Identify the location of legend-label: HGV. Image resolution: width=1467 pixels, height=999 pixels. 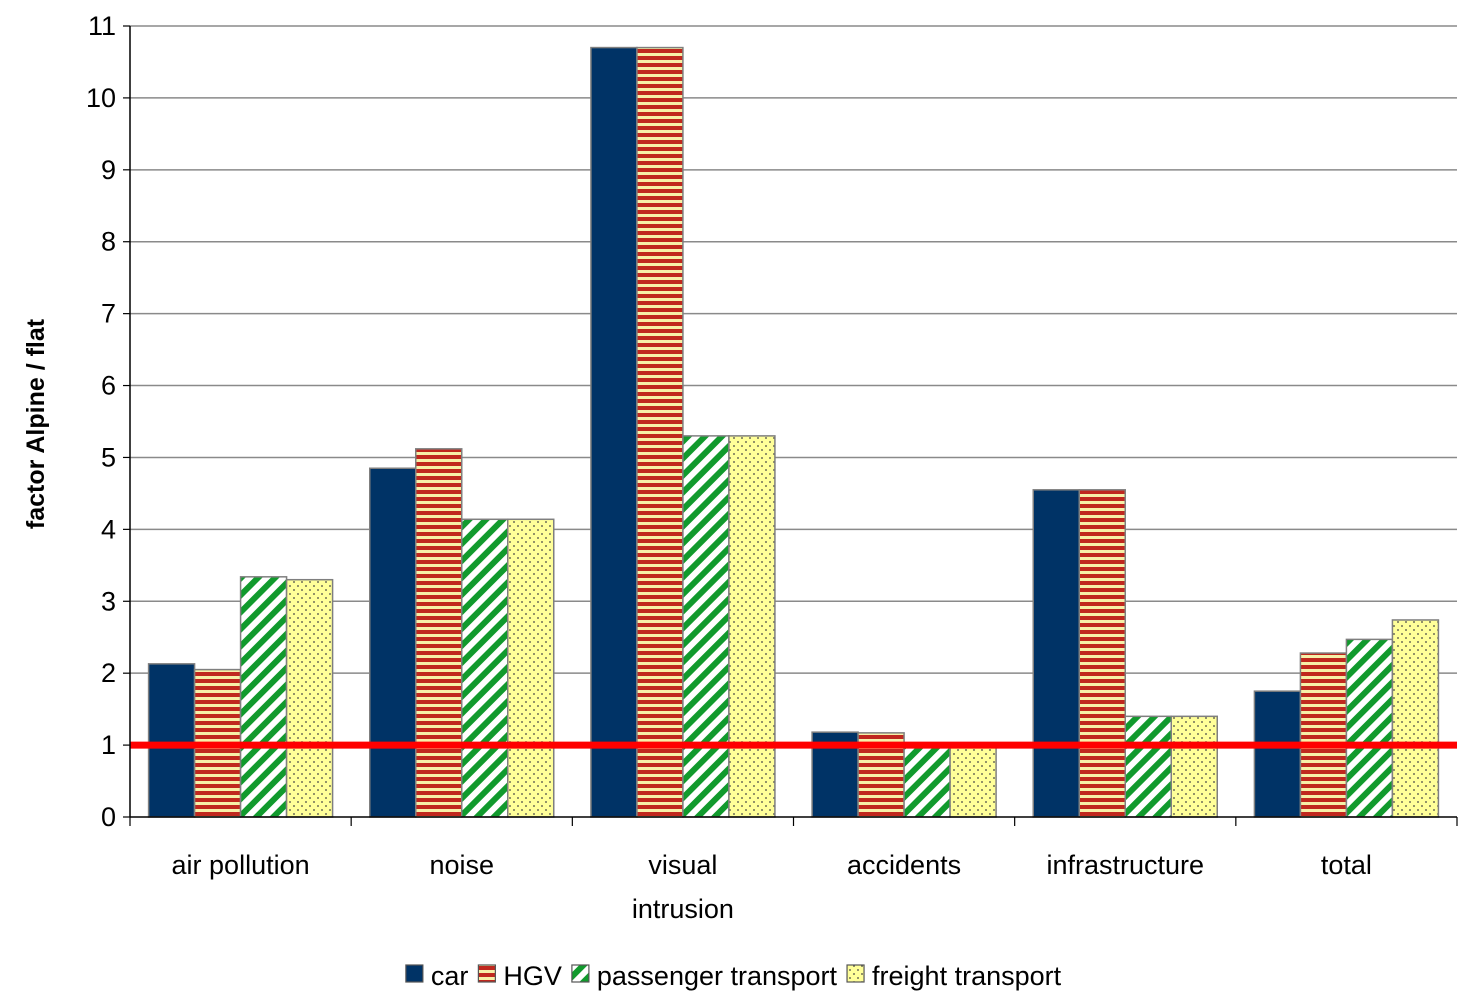
(532, 976).